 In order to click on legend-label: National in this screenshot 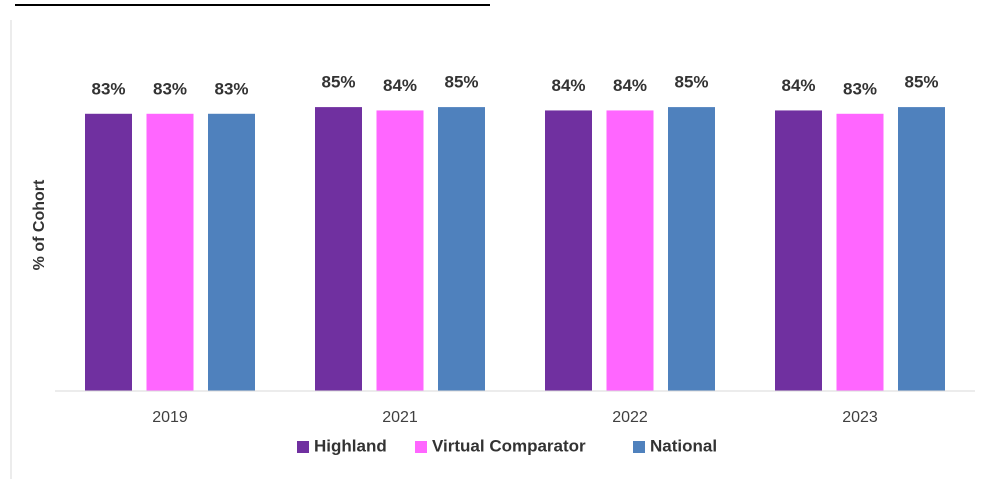, I will do `click(683, 445)`.